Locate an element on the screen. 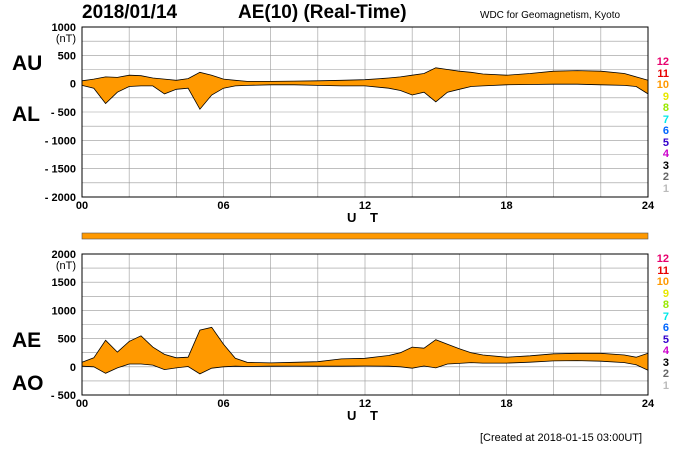  series-line-au is located at coordinates (365, 74).